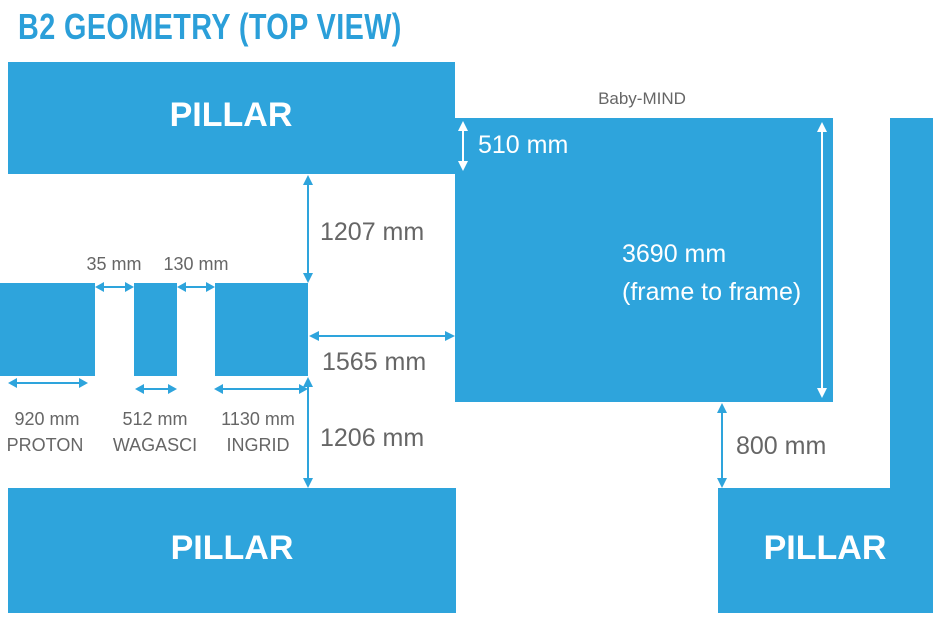 Image resolution: width=940 pixels, height=625 pixels. Describe the element at coordinates (261, 329) in the screenshot. I see `ingrid-block` at that location.